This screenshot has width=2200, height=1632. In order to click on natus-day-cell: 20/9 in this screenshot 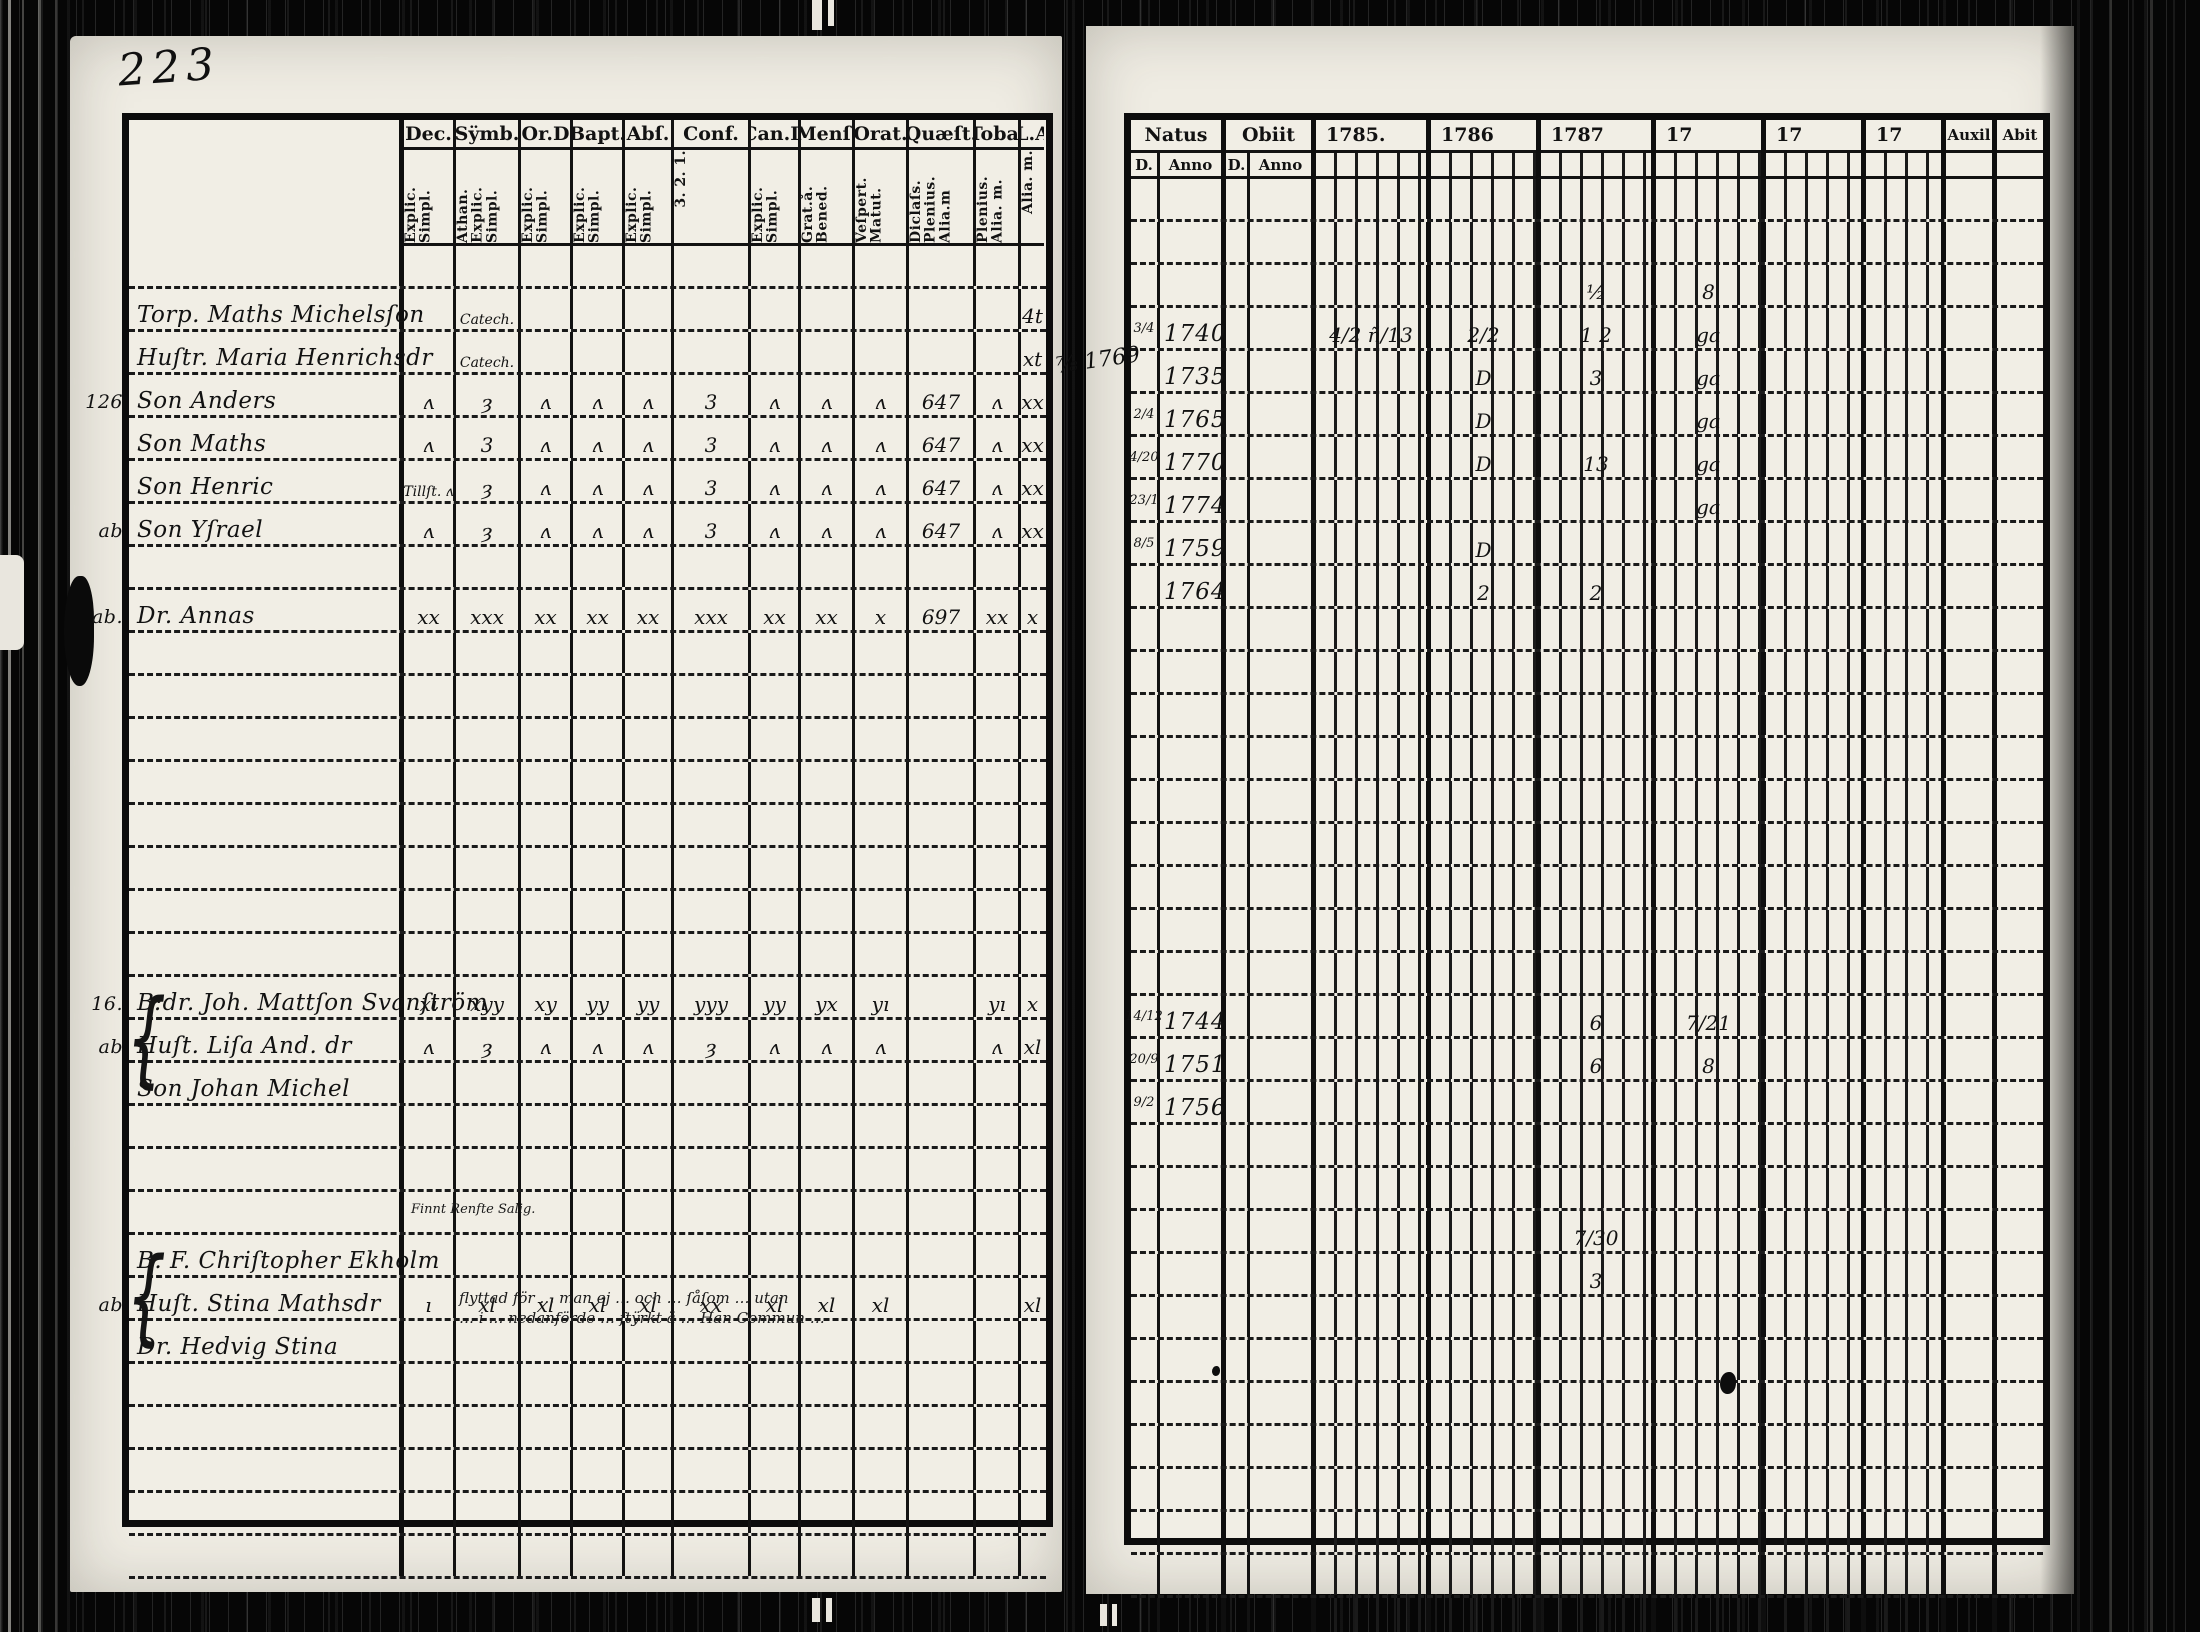, I will do `click(1144, 1059)`.